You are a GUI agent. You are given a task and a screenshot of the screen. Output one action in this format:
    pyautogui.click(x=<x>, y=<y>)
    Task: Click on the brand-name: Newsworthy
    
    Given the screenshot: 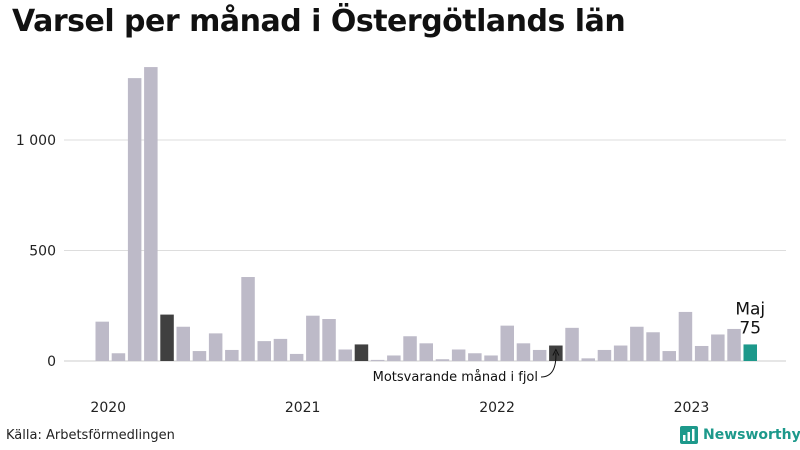 What is the action you would take?
    pyautogui.click(x=751, y=435)
    